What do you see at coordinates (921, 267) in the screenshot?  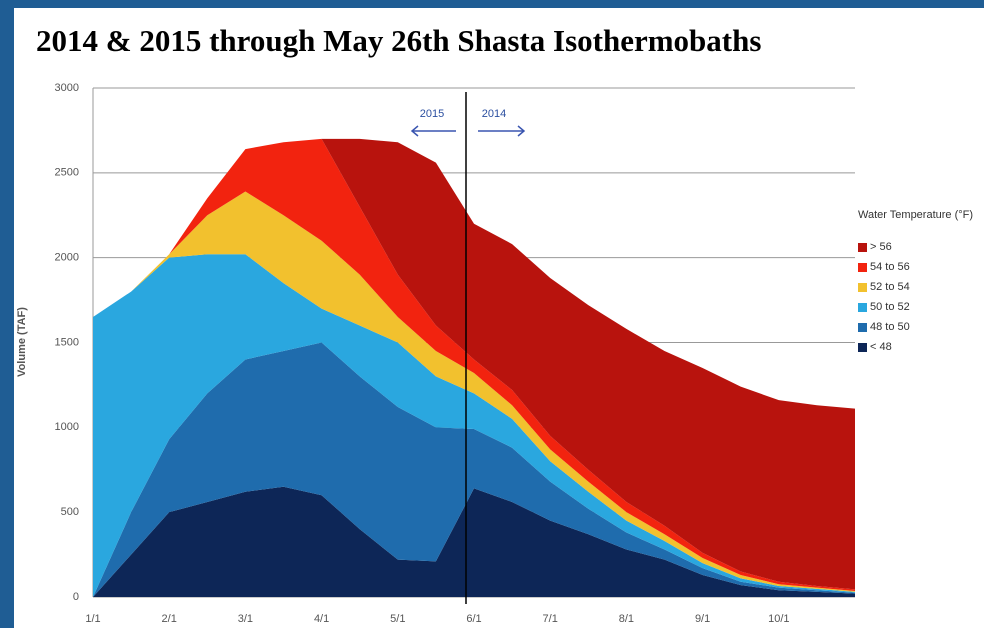 I see `legend-item: 54 to 56` at bounding box center [921, 267].